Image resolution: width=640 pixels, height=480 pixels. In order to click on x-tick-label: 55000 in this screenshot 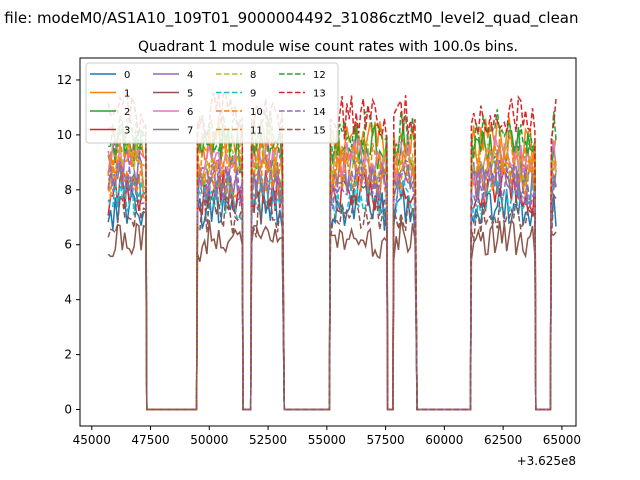, I will do `click(327, 440)`.